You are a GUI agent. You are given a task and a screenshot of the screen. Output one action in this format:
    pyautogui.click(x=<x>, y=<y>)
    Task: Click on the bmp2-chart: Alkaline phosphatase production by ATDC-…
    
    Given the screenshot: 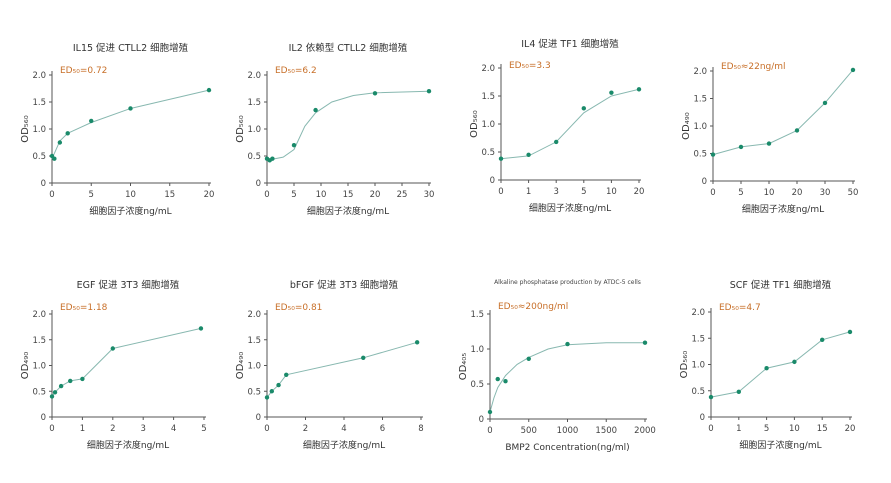 What is the action you would take?
    pyautogui.click(x=557, y=366)
    